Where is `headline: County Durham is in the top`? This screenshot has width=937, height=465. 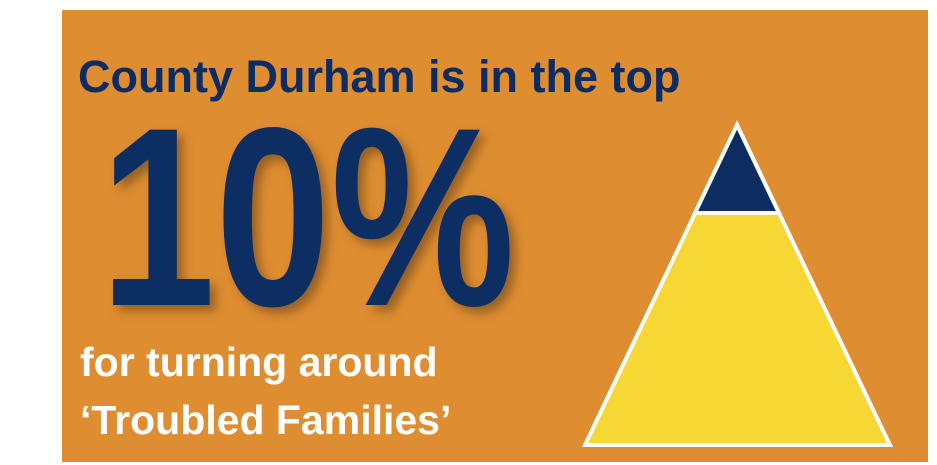 headline: County Durham is in the top is located at coordinates (379, 76).